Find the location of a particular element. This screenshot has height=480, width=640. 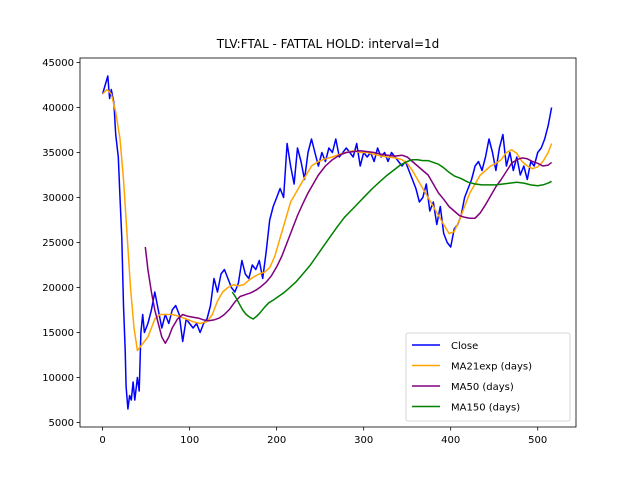

legend-label-1: MA21exp (days) is located at coordinates (491, 367).